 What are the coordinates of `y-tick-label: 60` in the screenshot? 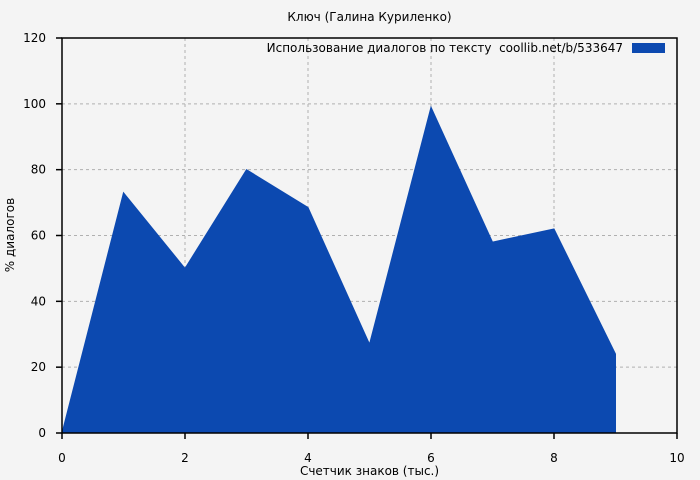 It's located at (38, 236).